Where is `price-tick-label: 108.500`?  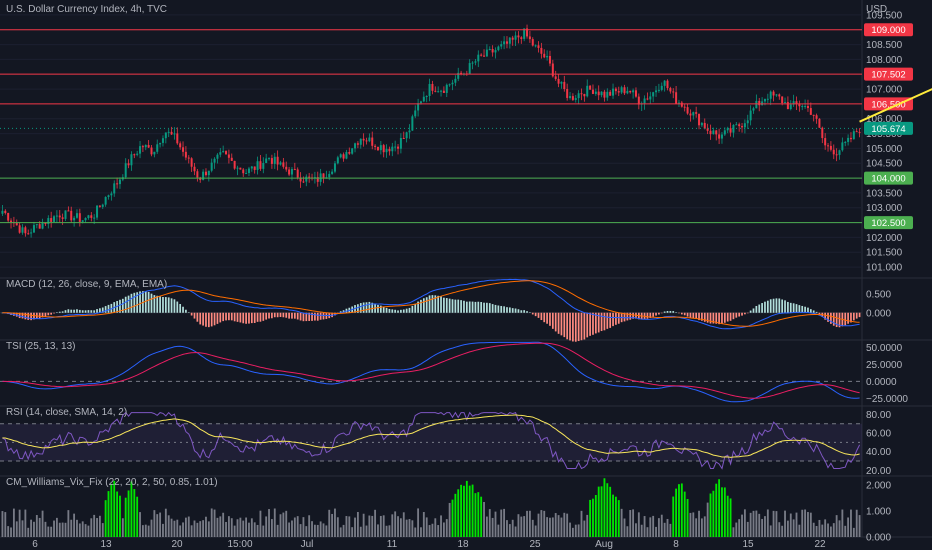 price-tick-label: 108.500 is located at coordinates (884, 45).